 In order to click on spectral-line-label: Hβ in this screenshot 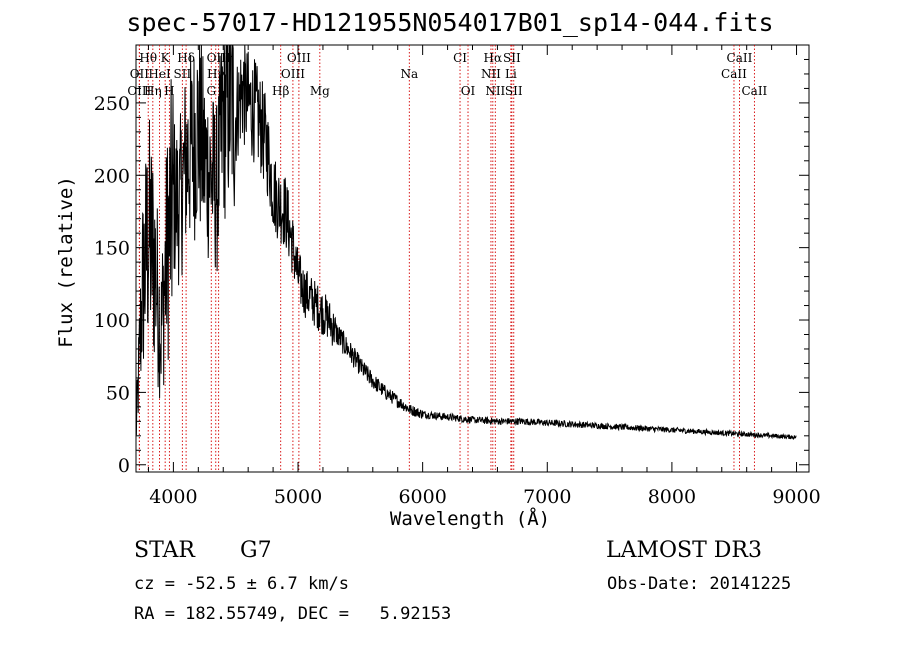, I will do `click(280, 91)`.